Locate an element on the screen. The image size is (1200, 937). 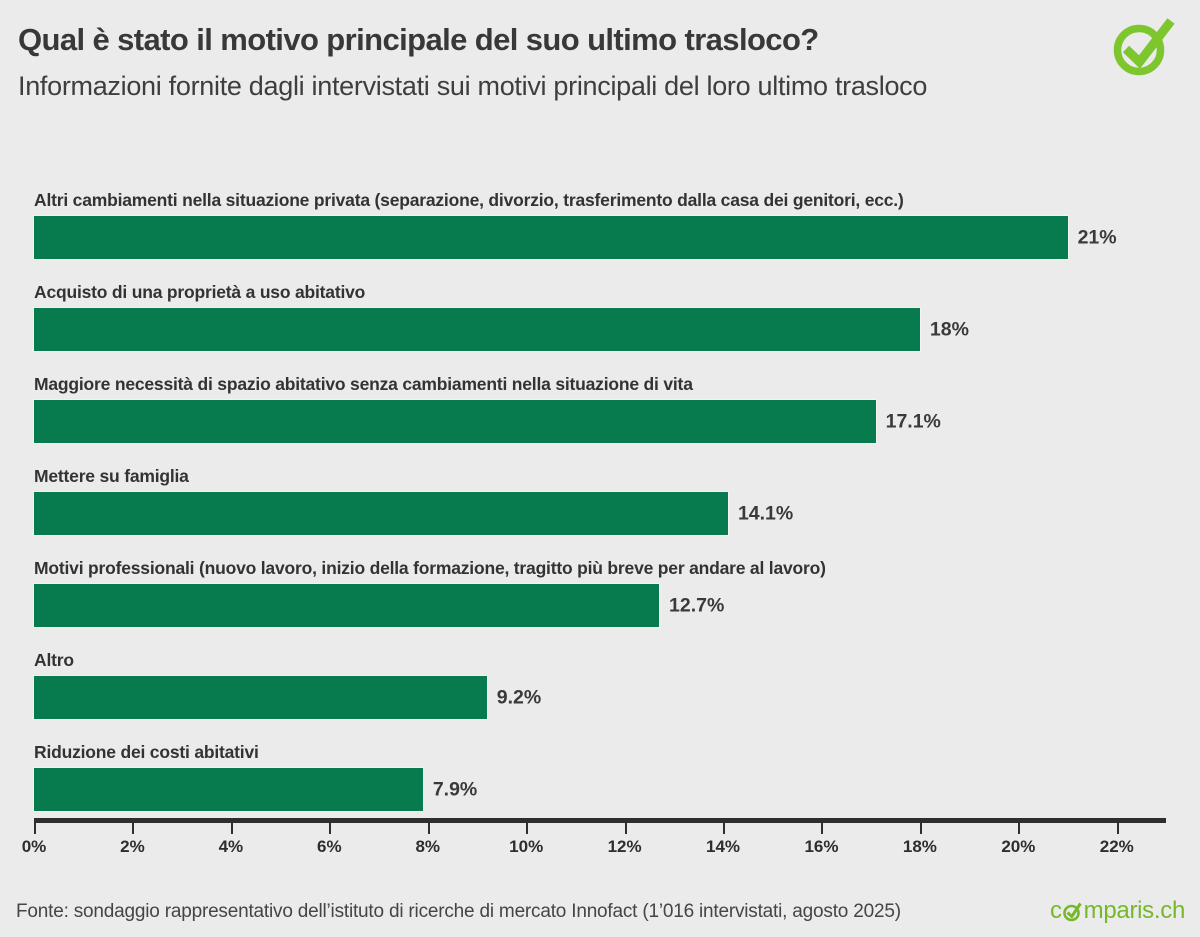
bar-track: 21% is located at coordinates (600, 237).